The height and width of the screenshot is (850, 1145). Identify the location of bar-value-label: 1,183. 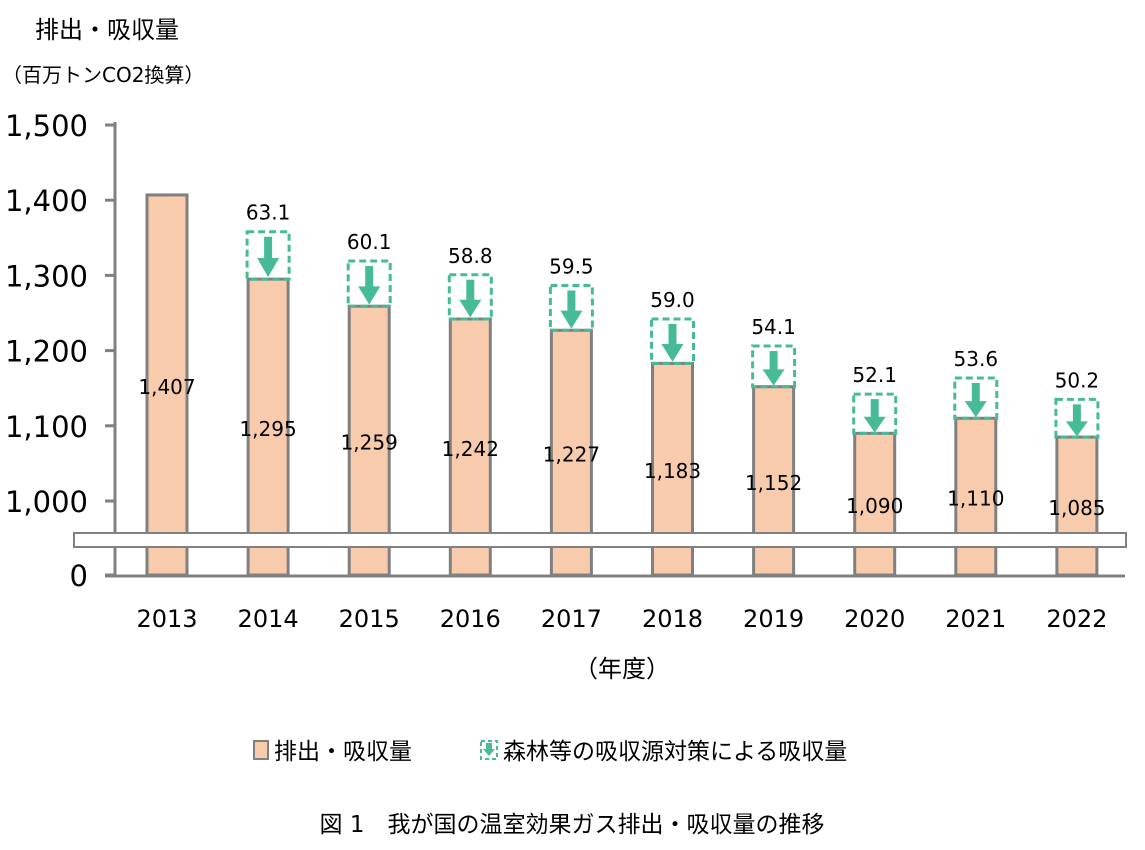
(672, 471).